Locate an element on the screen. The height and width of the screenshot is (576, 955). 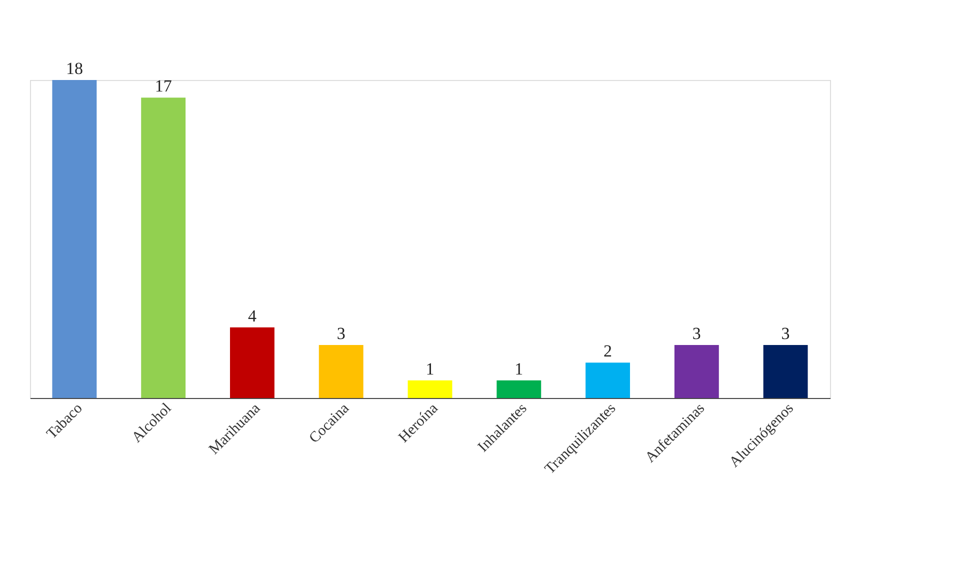
data-label: 17 is located at coordinates (163, 86).